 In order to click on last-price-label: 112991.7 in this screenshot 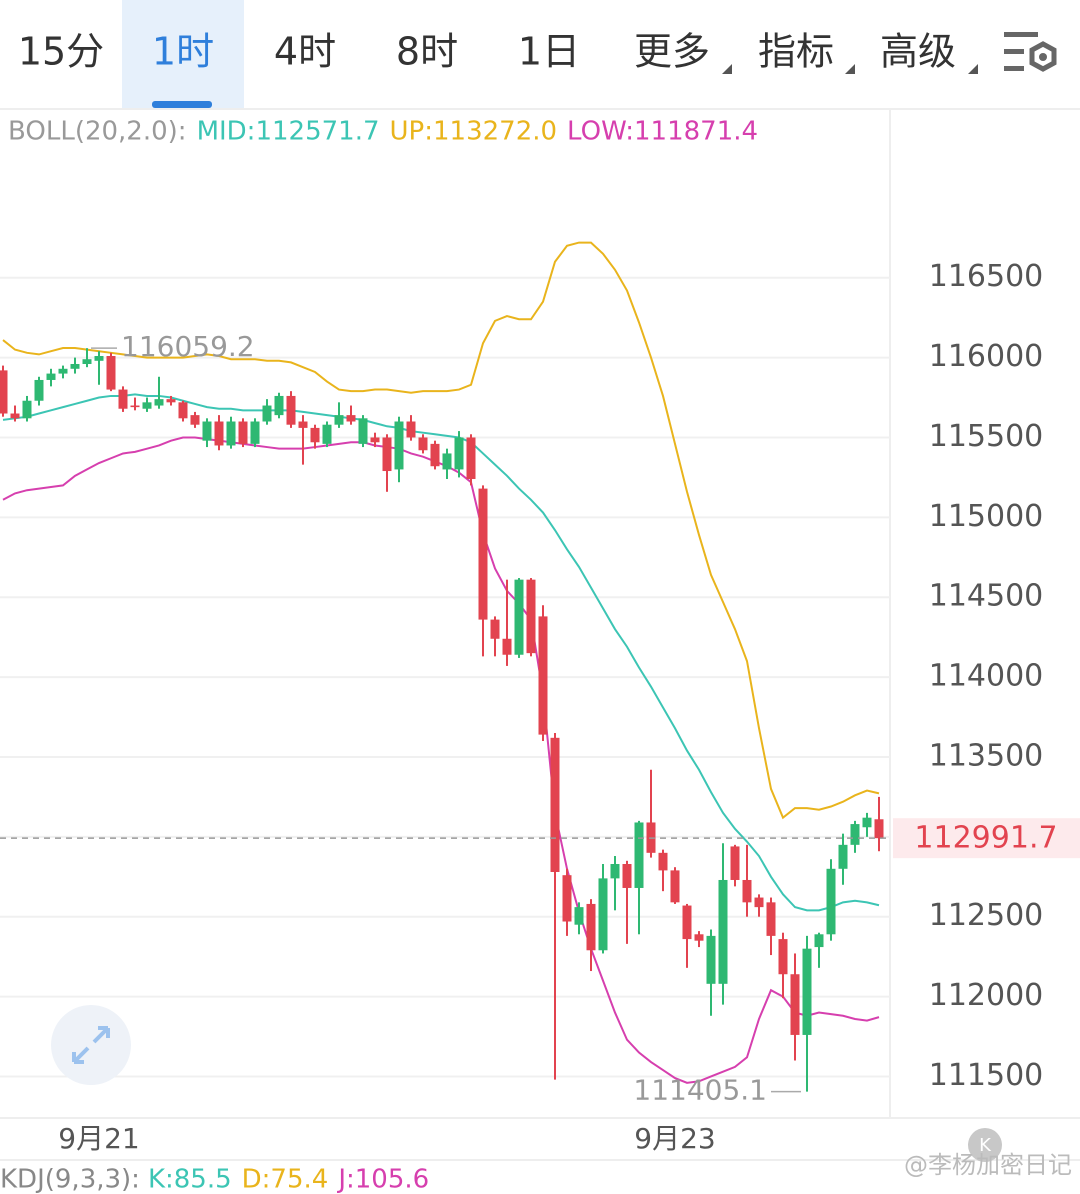, I will do `click(985, 838)`.